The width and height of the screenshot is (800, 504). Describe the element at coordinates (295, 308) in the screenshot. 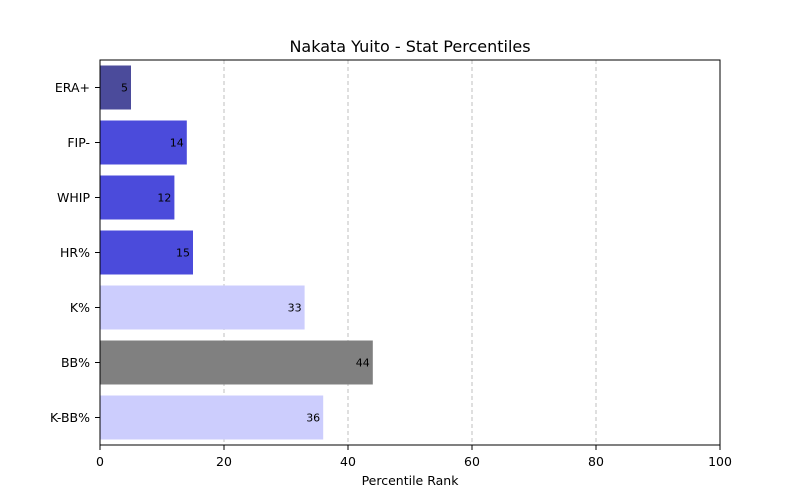

I see `bar-value-label: 33` at that location.